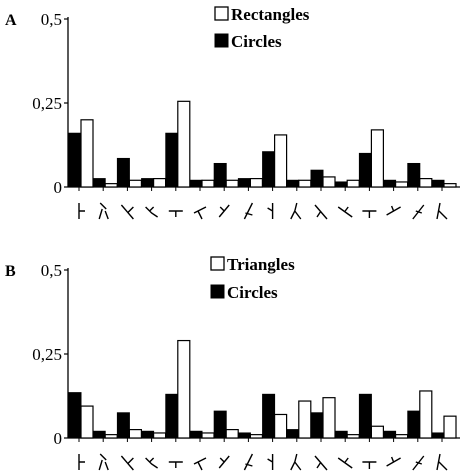  Describe the element at coordinates (10, 271) in the screenshot. I see `panel-label: B` at that location.